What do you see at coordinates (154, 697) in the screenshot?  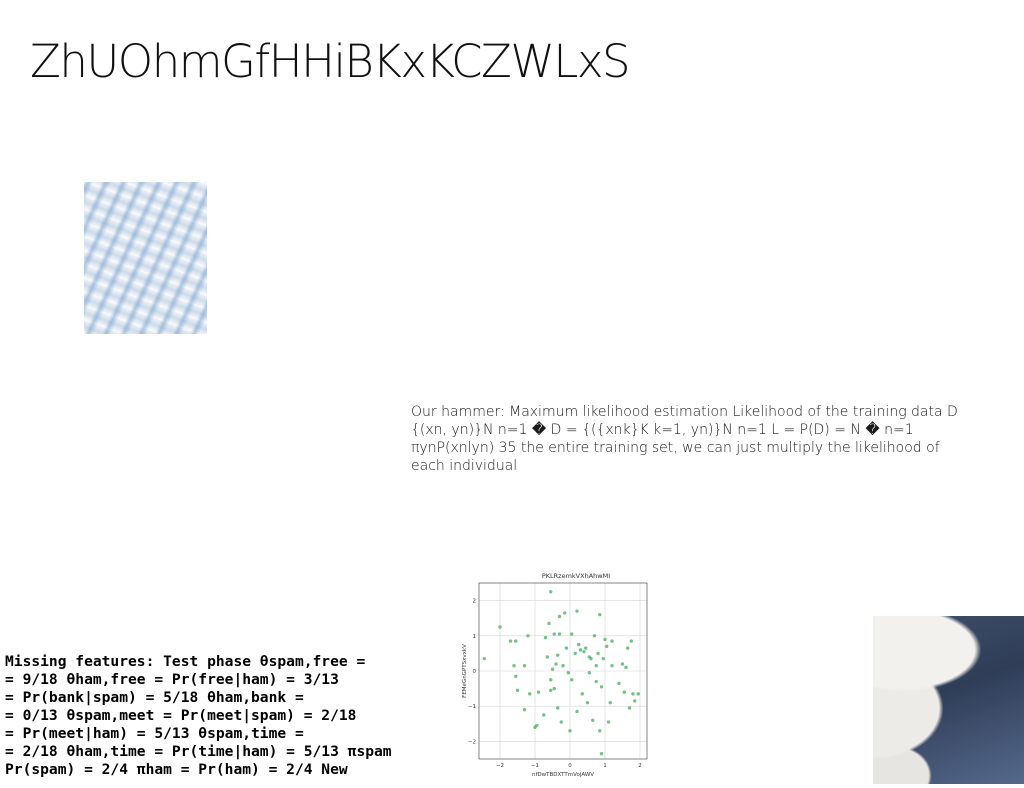 I see `missing-features-line: = Pr(bank|spam) = 5/18 θham,bank =` at bounding box center [154, 697].